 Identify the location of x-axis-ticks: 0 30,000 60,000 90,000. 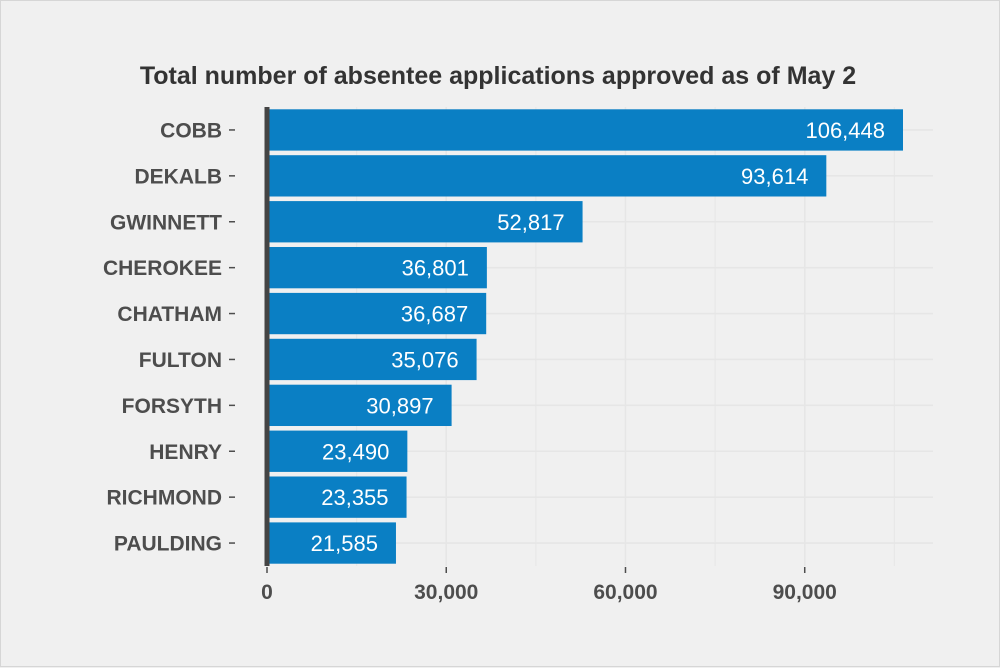
(549, 585).